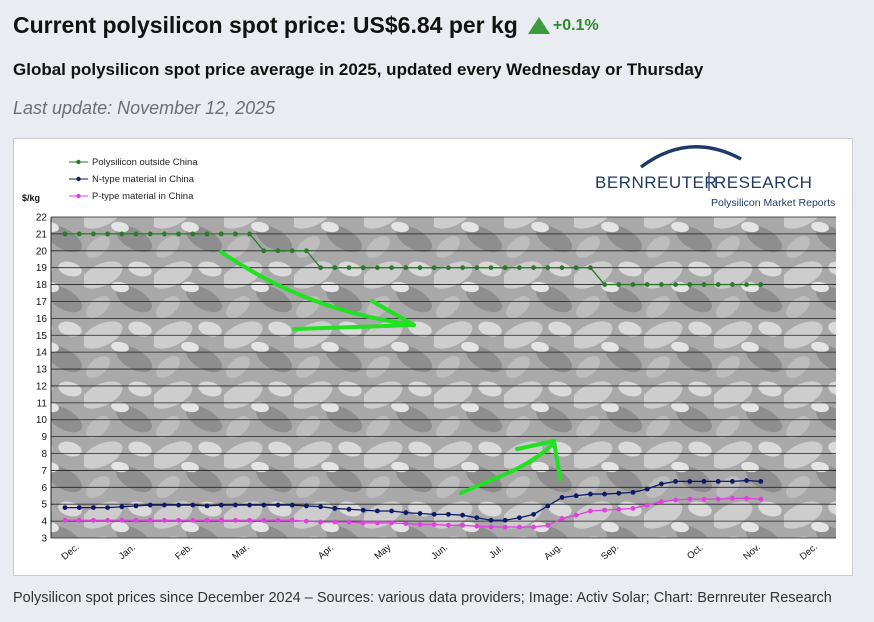 The image size is (874, 622). What do you see at coordinates (42, 268) in the screenshot?
I see `y-tick-label: 19` at bounding box center [42, 268].